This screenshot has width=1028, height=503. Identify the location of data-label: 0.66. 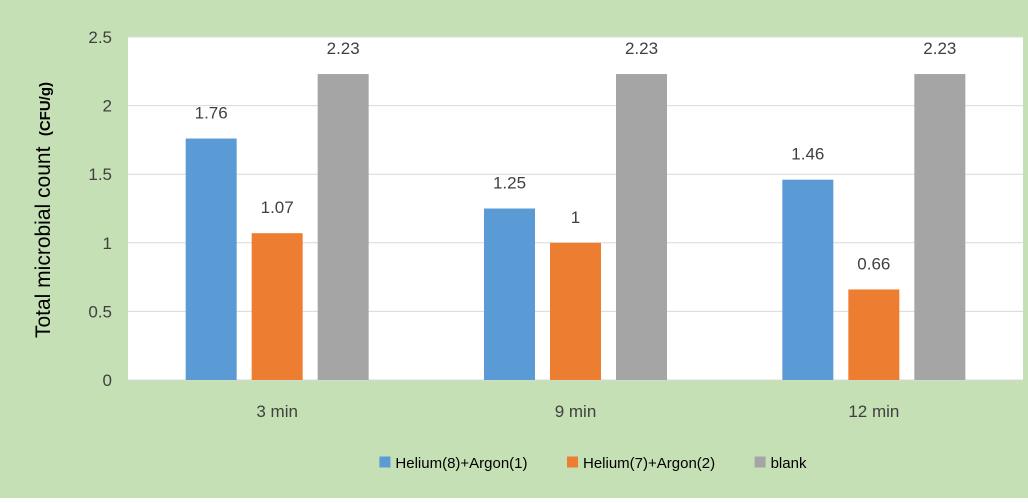
(873, 263).